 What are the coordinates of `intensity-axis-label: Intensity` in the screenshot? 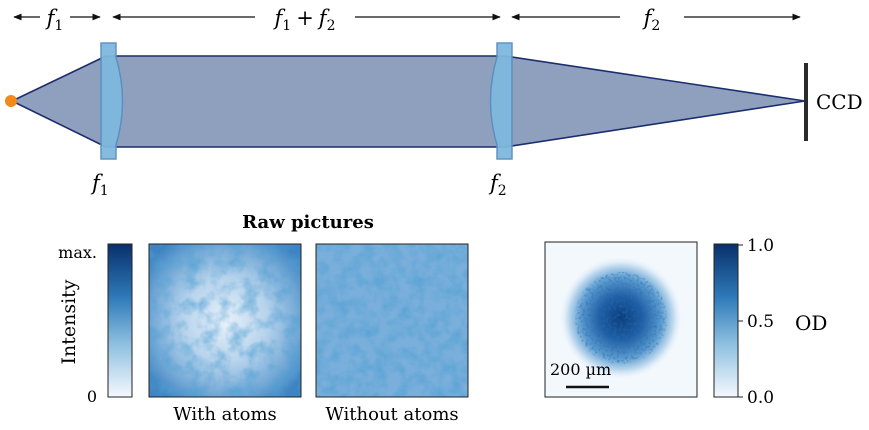 It's located at (69, 321).